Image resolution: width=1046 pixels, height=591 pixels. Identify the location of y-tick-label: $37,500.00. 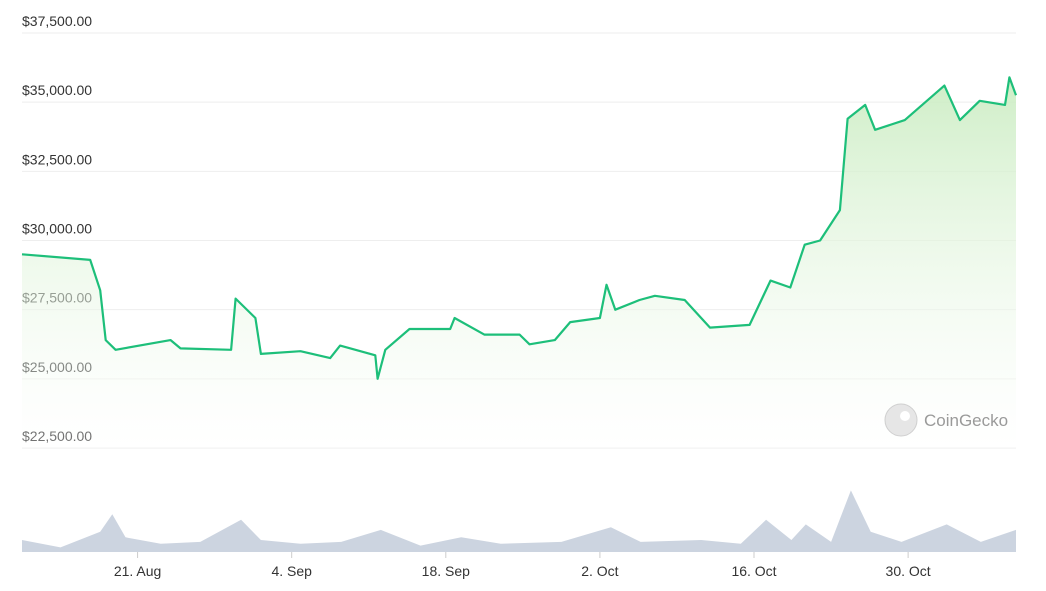
(57, 21).